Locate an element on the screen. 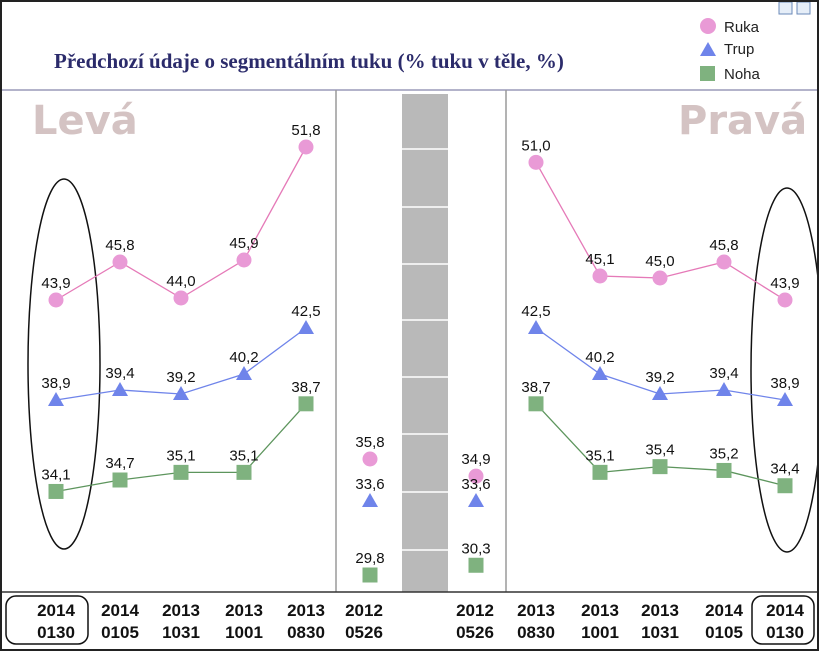  right-ruka-value-label: 45,8 is located at coordinates (723, 245).